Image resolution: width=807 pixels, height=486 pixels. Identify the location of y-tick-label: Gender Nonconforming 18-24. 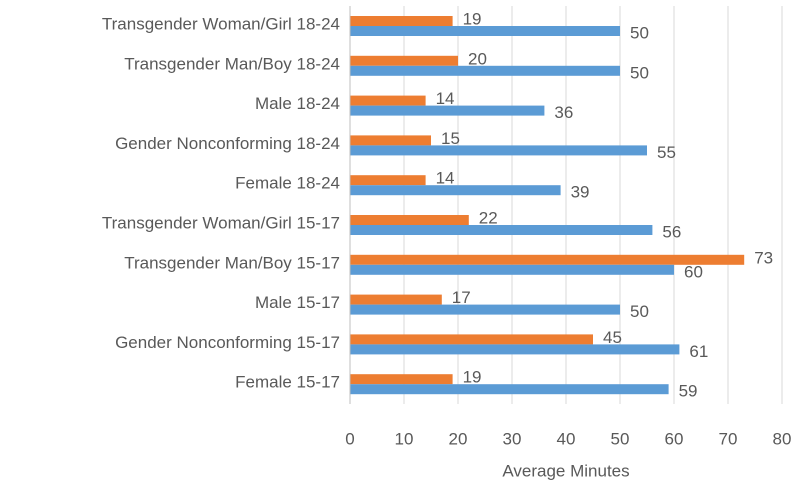
(227, 143).